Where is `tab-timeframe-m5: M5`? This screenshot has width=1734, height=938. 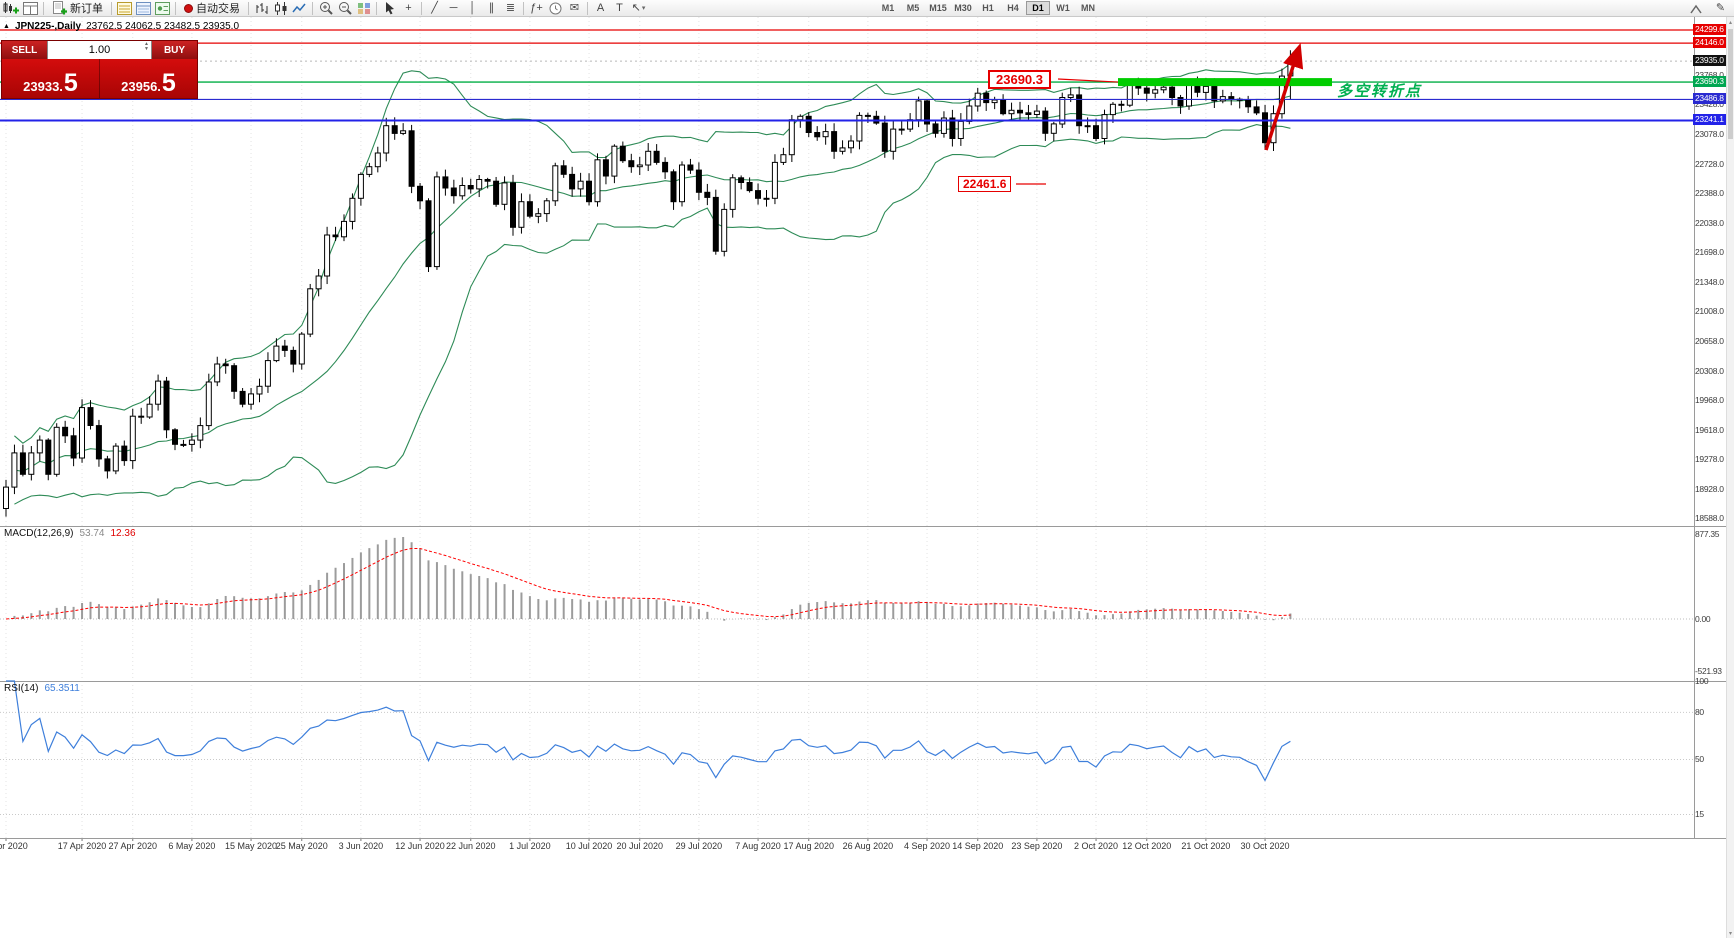 tab-timeframe-m5: M5 is located at coordinates (913, 8).